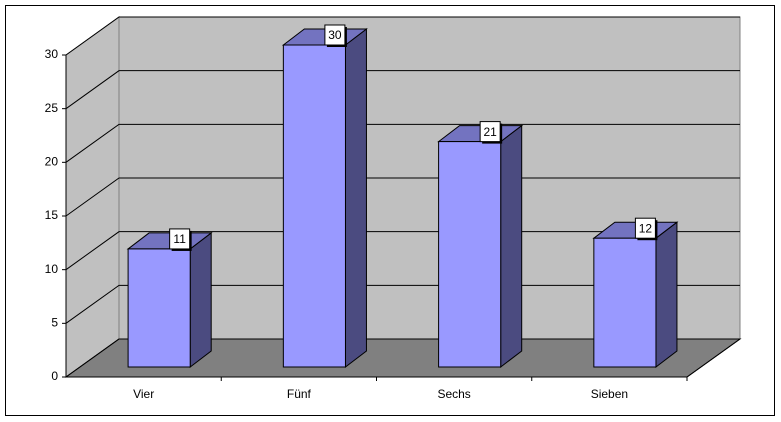  Describe the element at coordinates (52, 54) in the screenshot. I see `y-tick-label: 30` at that location.